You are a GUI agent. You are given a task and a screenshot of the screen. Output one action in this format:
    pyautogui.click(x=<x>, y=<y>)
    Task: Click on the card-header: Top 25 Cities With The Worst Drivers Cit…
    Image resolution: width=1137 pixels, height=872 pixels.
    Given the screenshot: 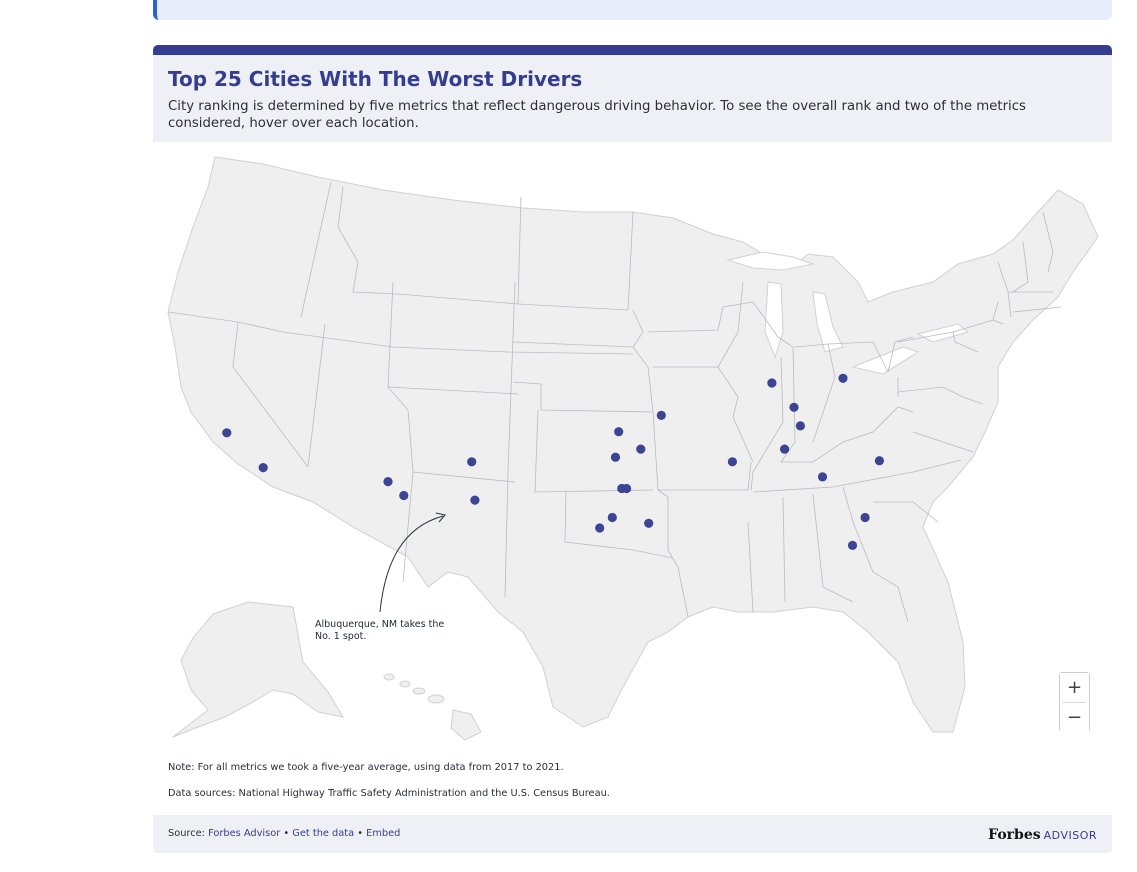 What is the action you would take?
    pyautogui.click(x=632, y=98)
    